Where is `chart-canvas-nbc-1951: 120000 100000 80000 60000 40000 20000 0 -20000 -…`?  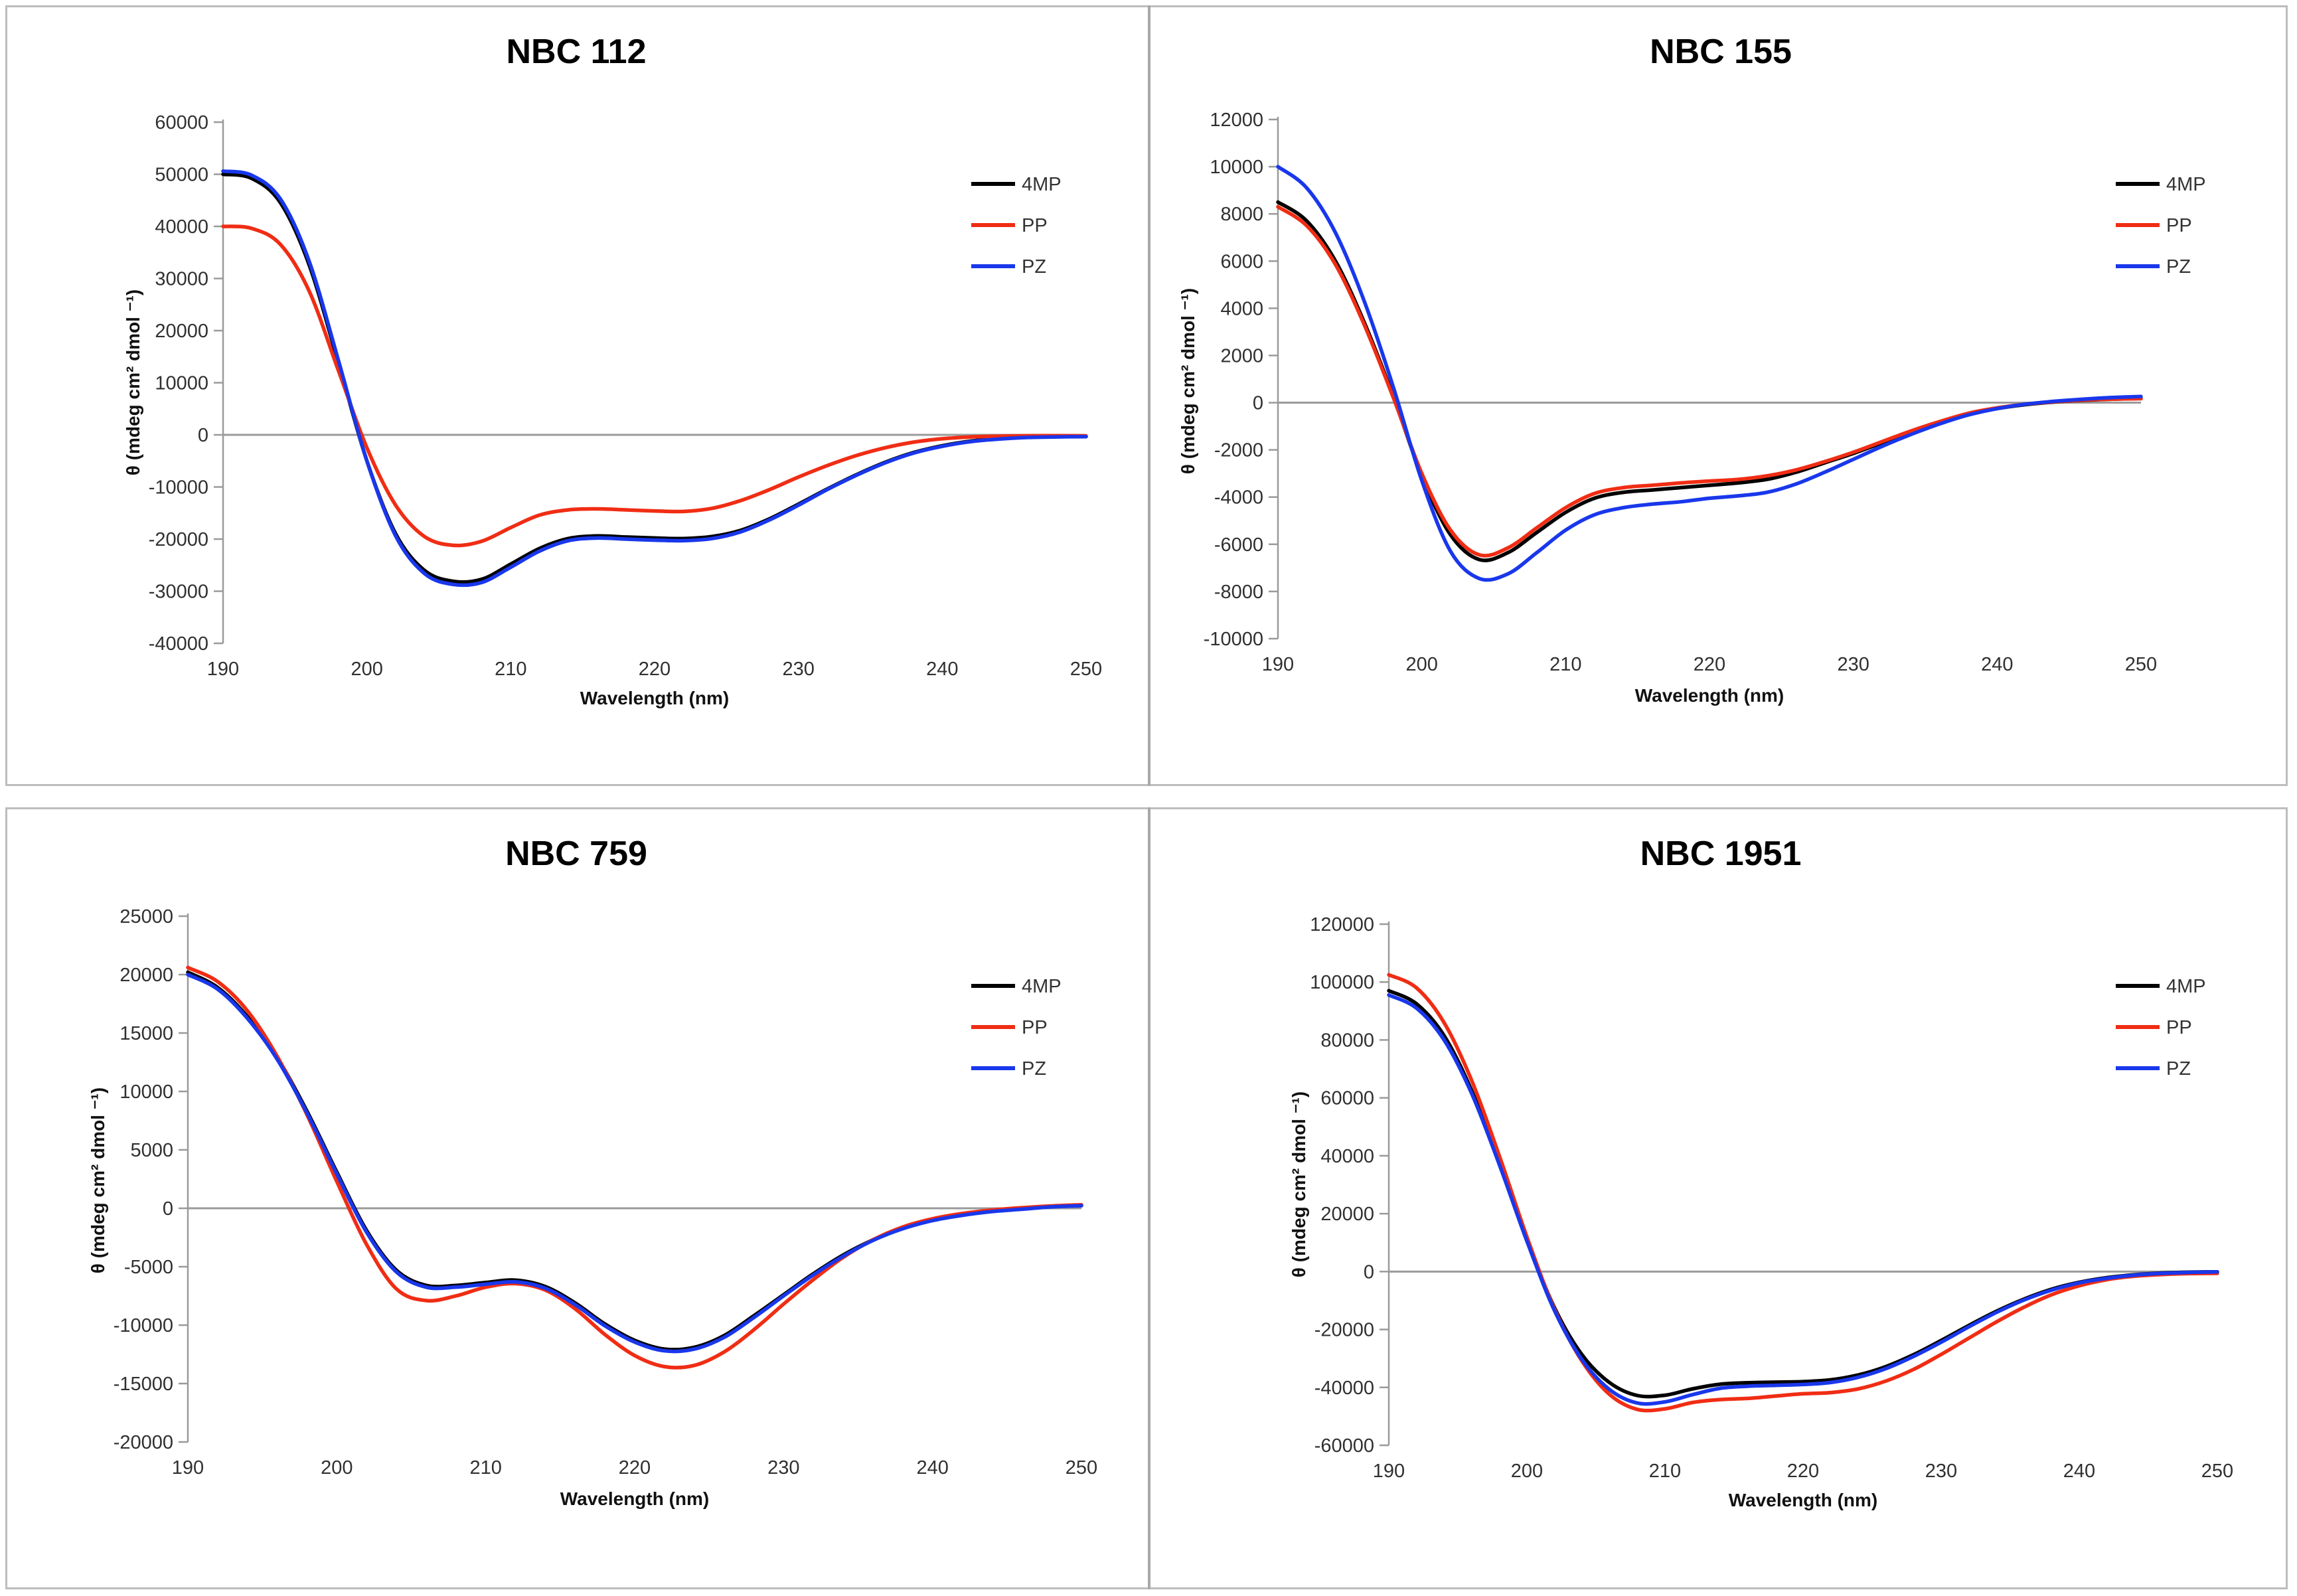
chart-canvas-nbc-1951: 120000 100000 80000 60000 40000 20000 0 -20000 -… is located at coordinates (1772, 1198).